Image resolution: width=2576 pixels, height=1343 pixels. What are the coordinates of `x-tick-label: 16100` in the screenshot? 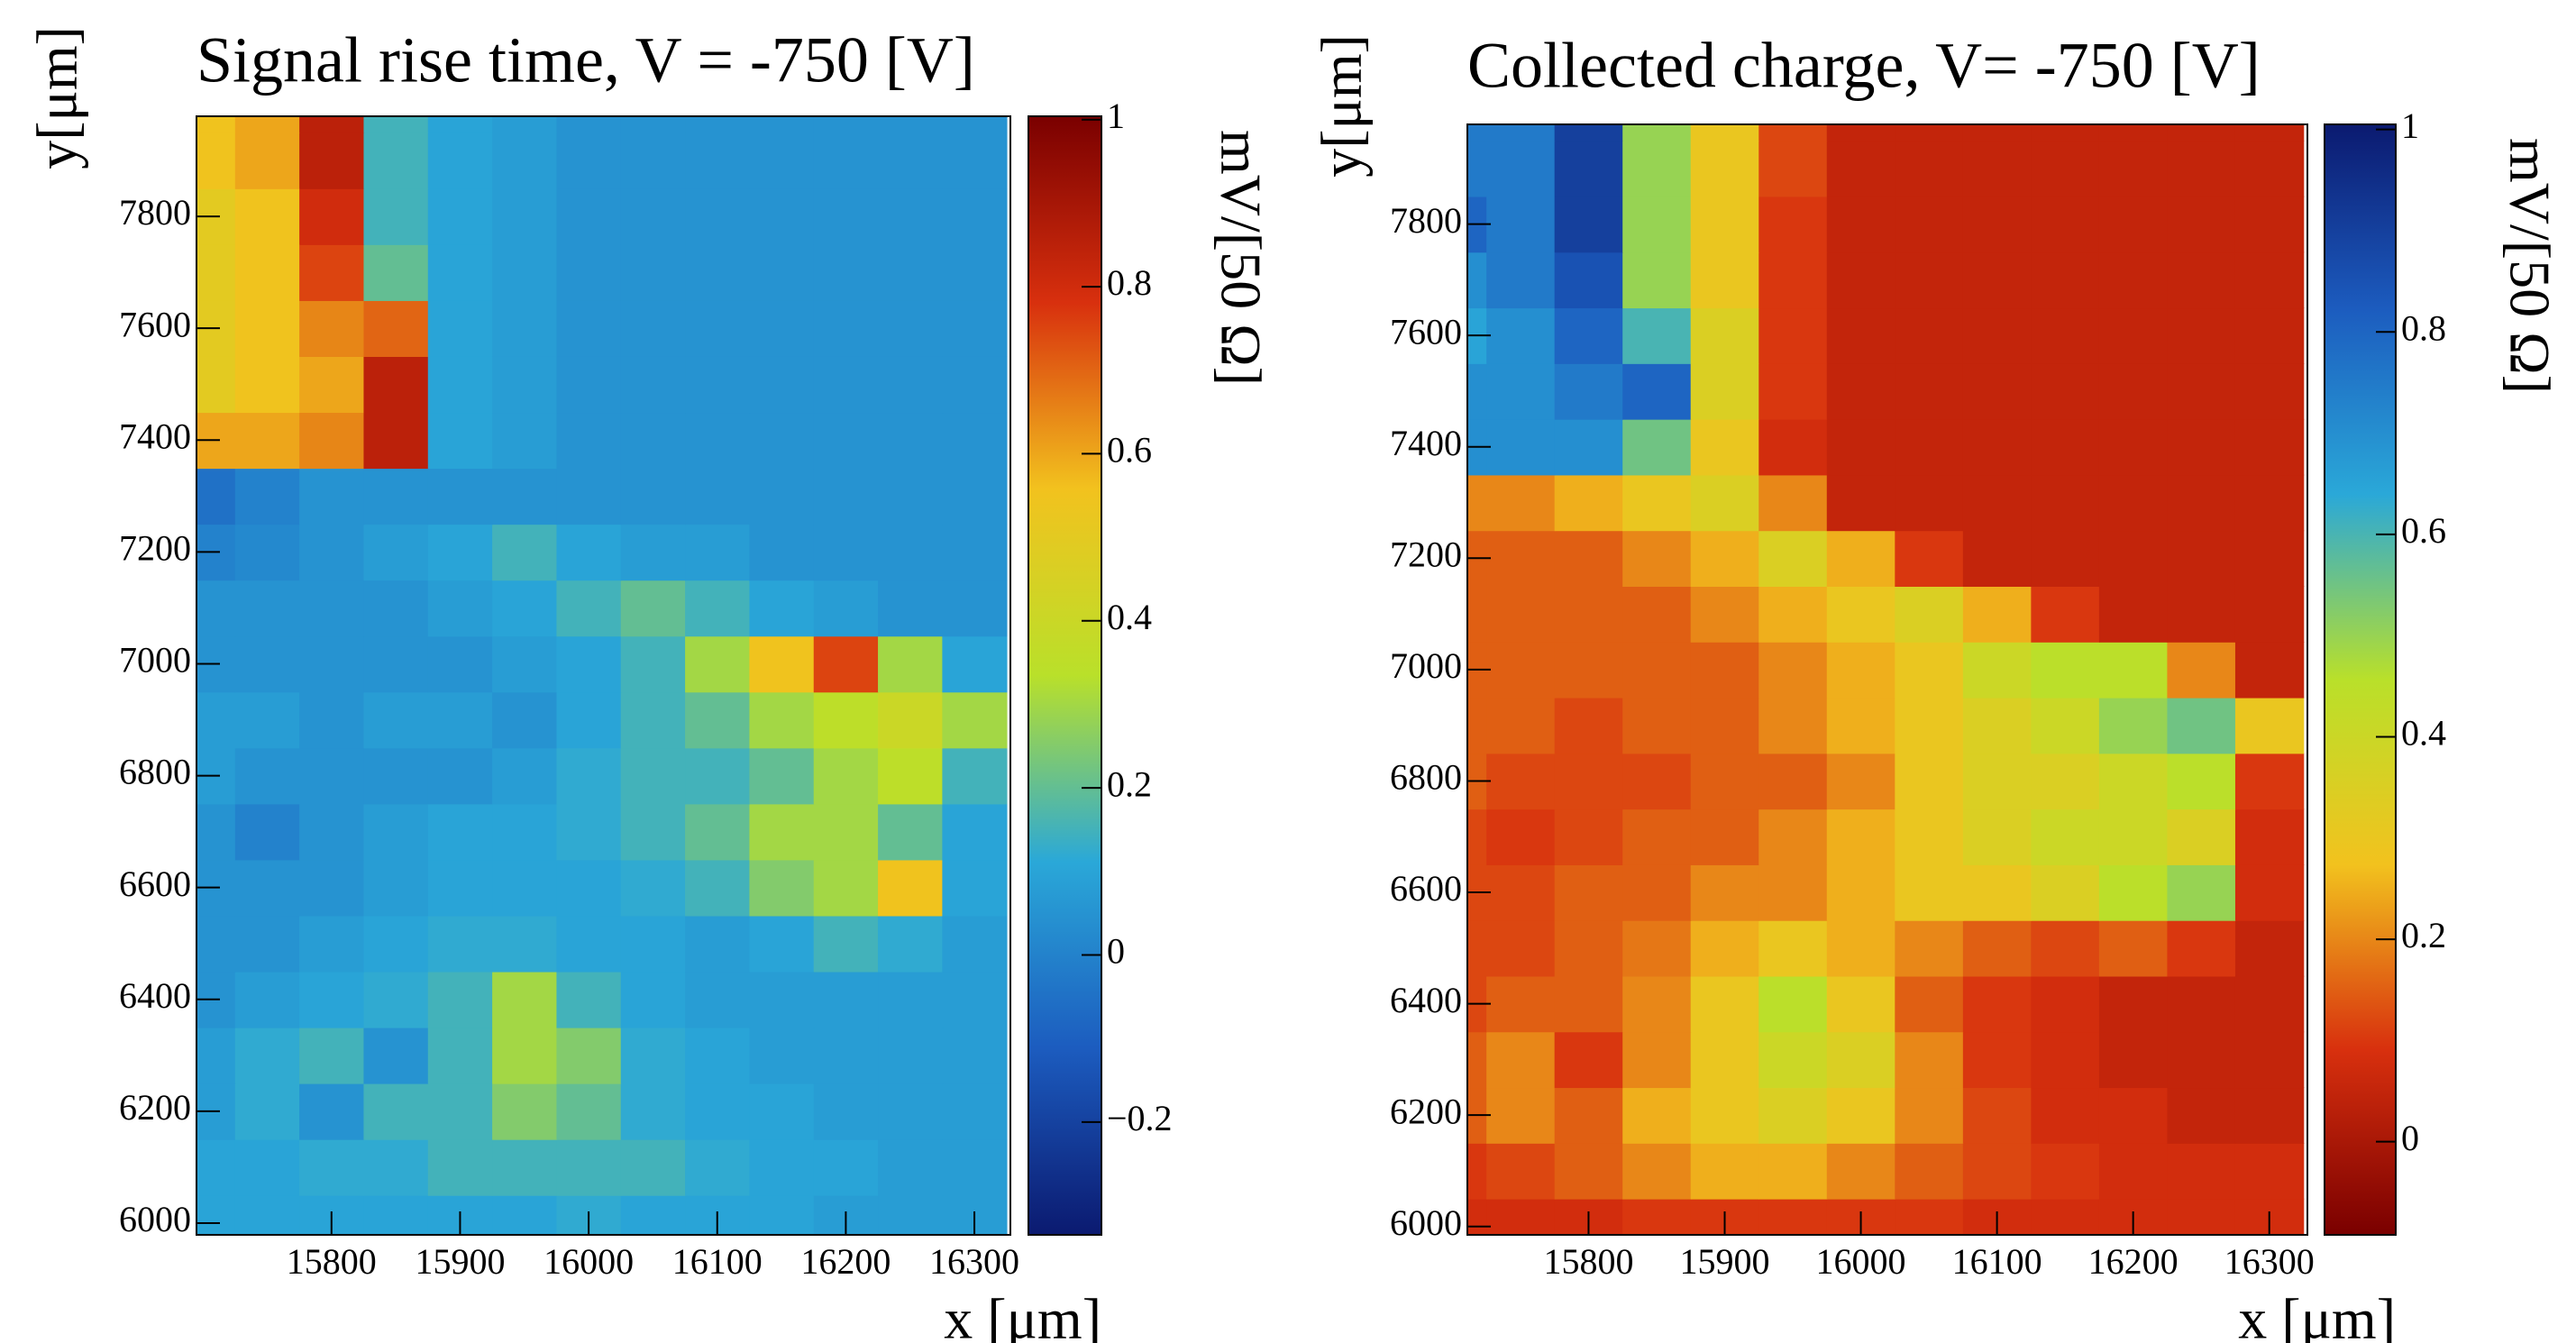 It's located at (1997, 1261).